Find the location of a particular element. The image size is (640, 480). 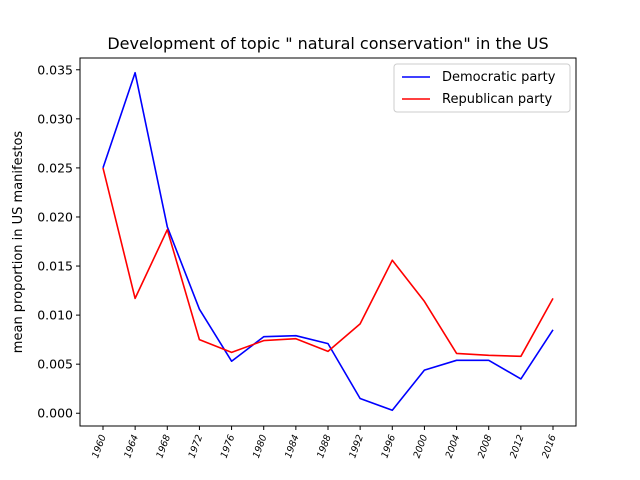

x-tick-label: 2000 is located at coordinates (421, 446).